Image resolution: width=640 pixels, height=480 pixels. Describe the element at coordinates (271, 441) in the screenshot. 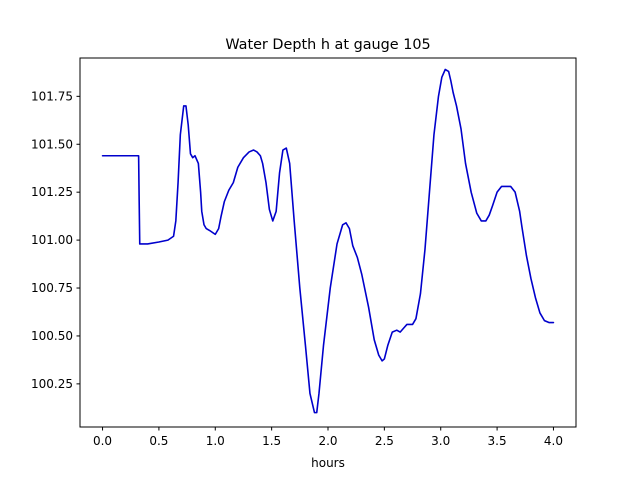

I see `x-tick-label: 1.5` at that location.